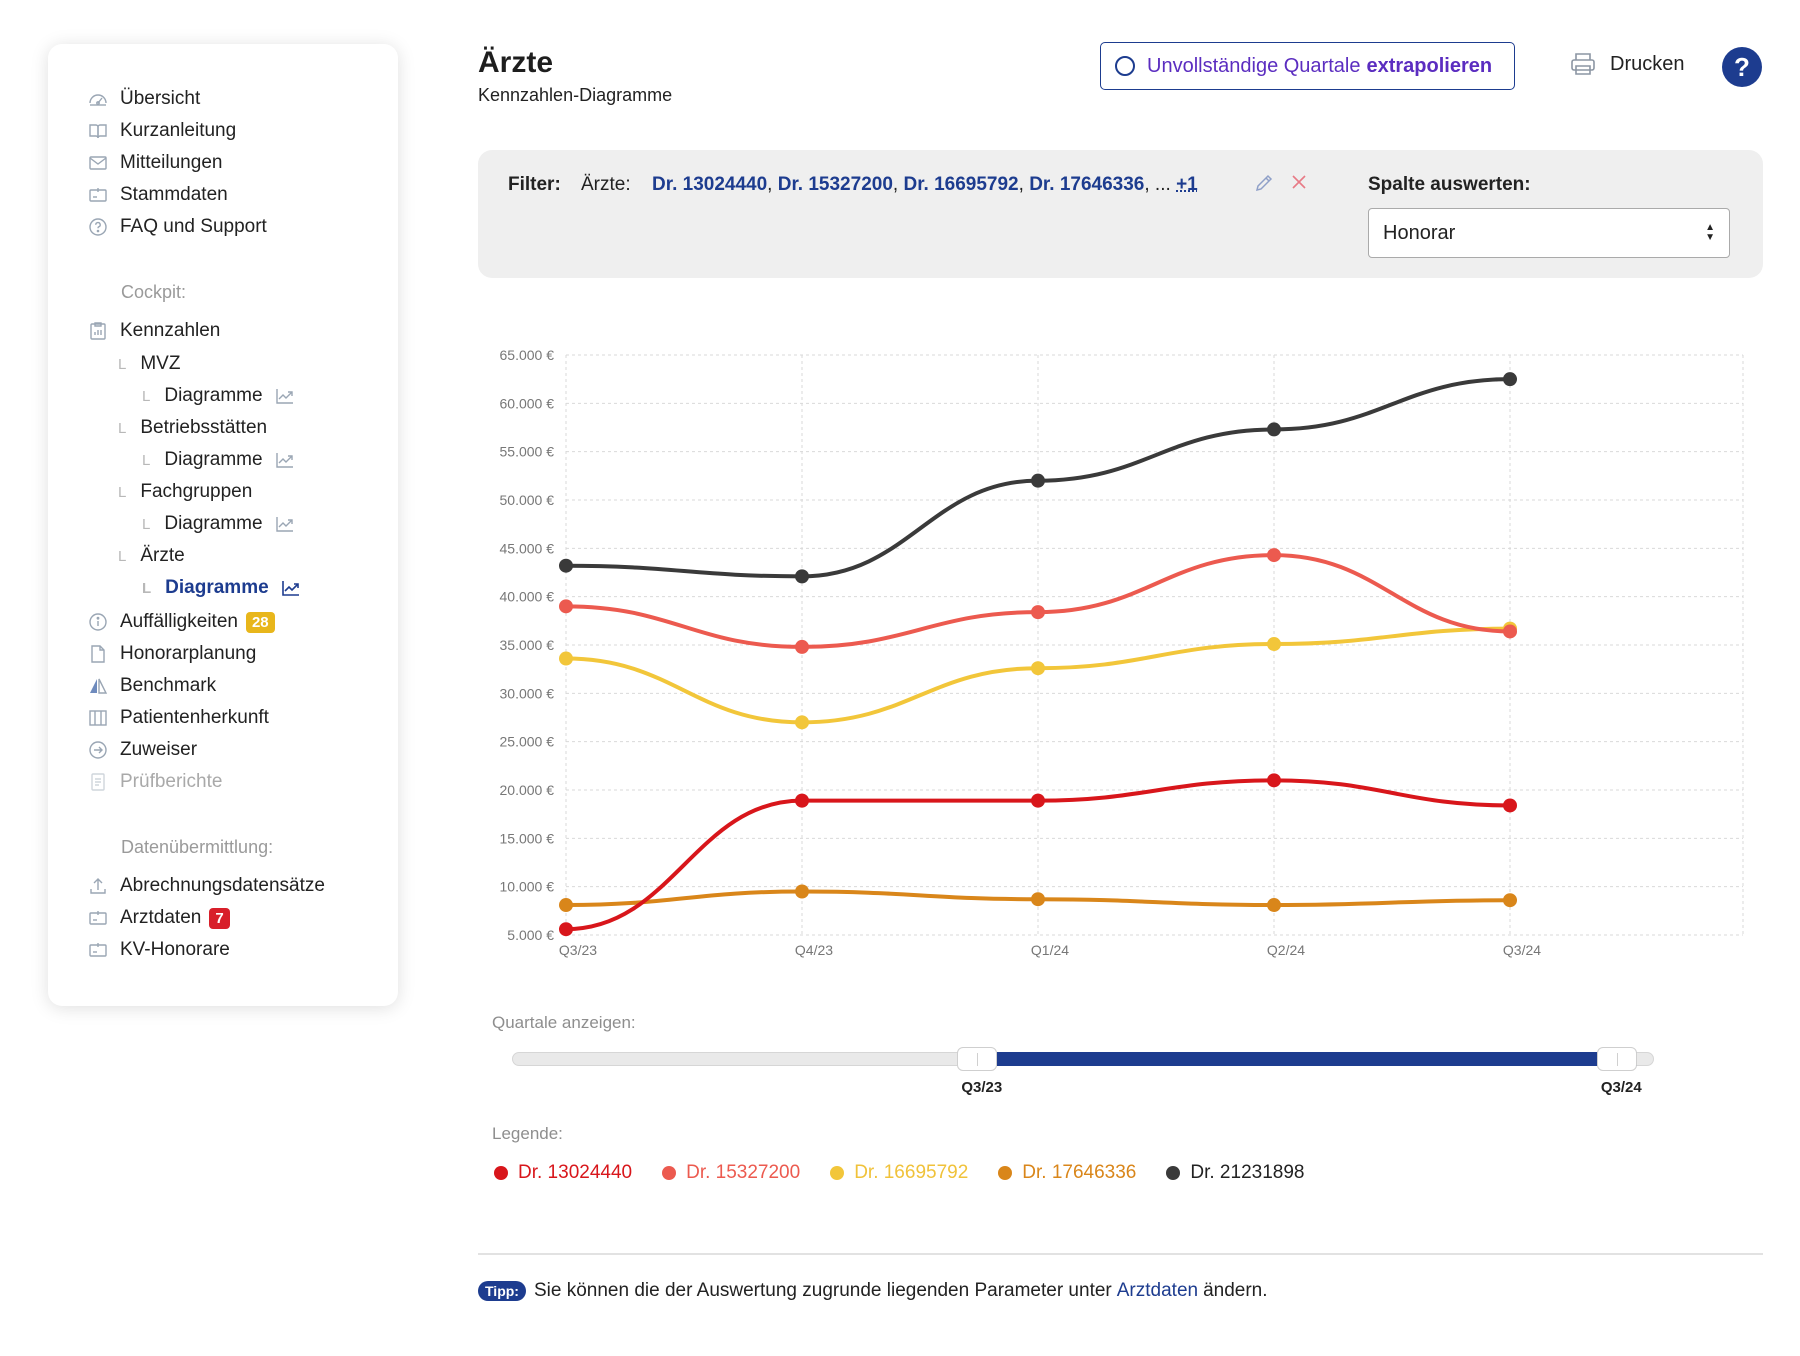  I want to click on filter-more-link: +1, so click(1187, 184).